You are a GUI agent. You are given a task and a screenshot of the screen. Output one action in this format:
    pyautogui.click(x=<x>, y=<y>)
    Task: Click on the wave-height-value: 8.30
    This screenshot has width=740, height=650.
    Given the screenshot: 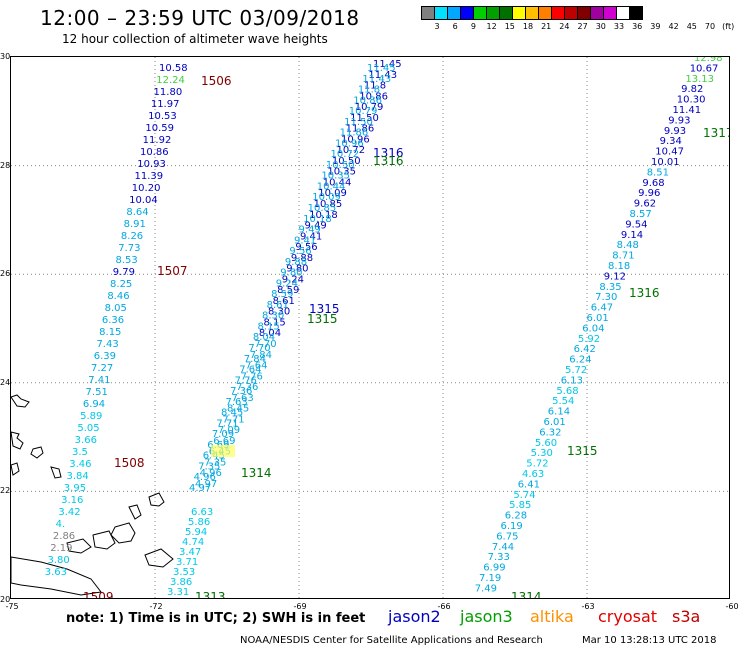 What is the action you would take?
    pyautogui.click(x=279, y=312)
    